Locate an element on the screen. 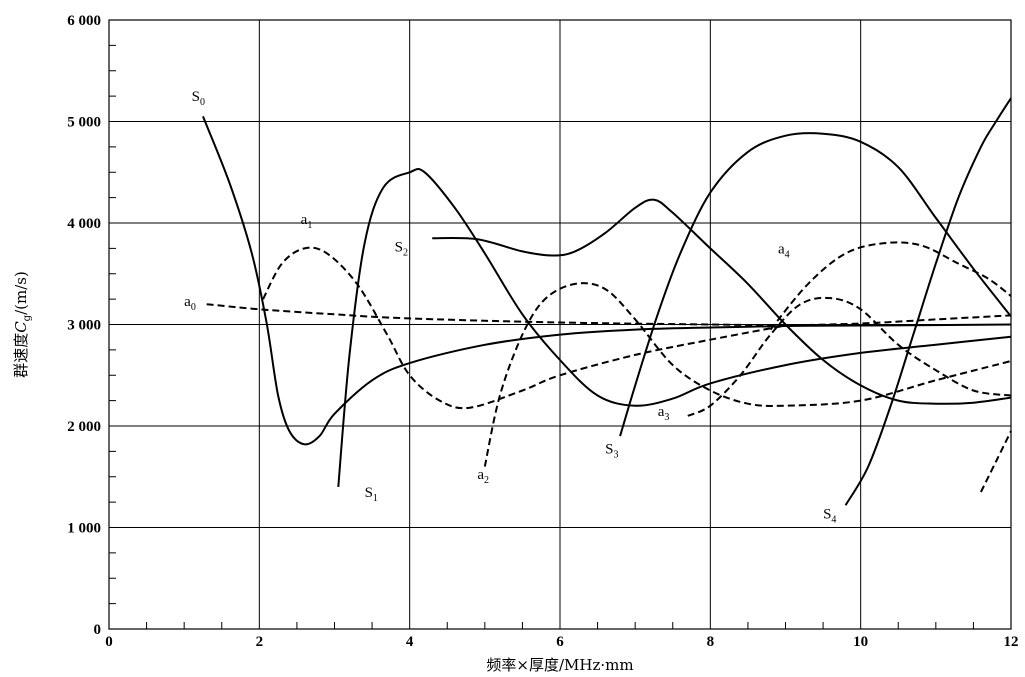 This screenshot has width=1025, height=677. curve-label-a2: a2 is located at coordinates (483, 476).